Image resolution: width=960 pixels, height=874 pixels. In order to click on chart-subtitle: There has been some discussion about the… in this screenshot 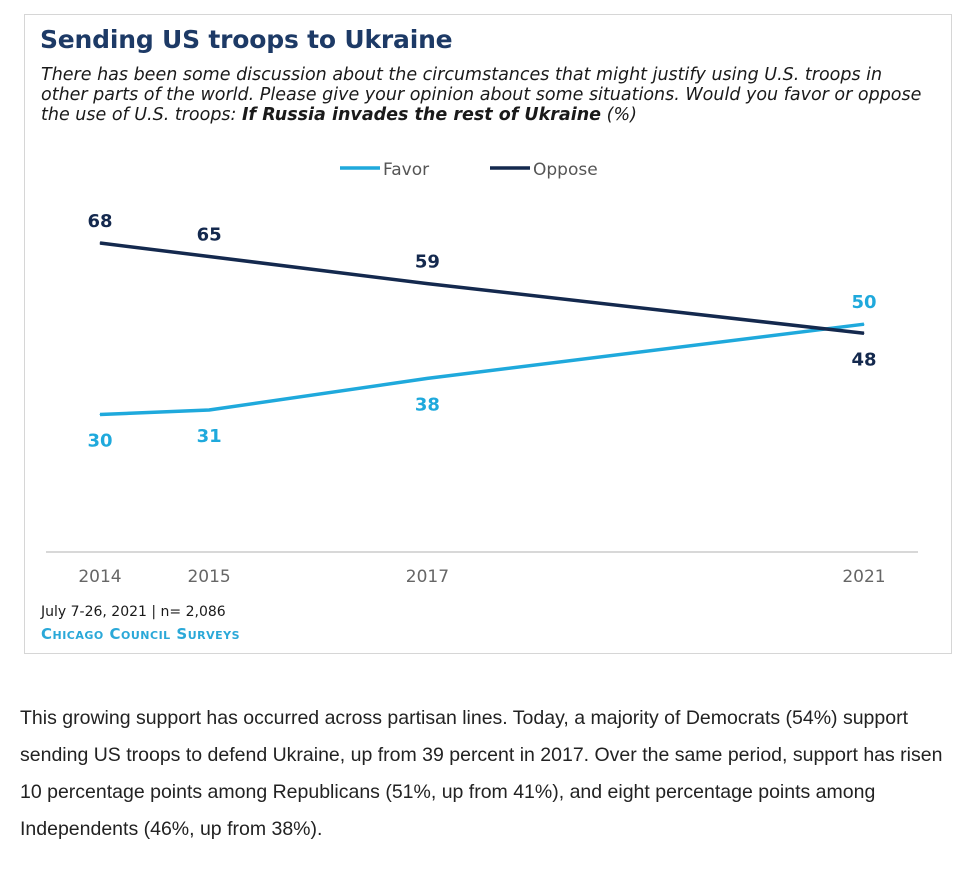, I will do `click(486, 95)`.